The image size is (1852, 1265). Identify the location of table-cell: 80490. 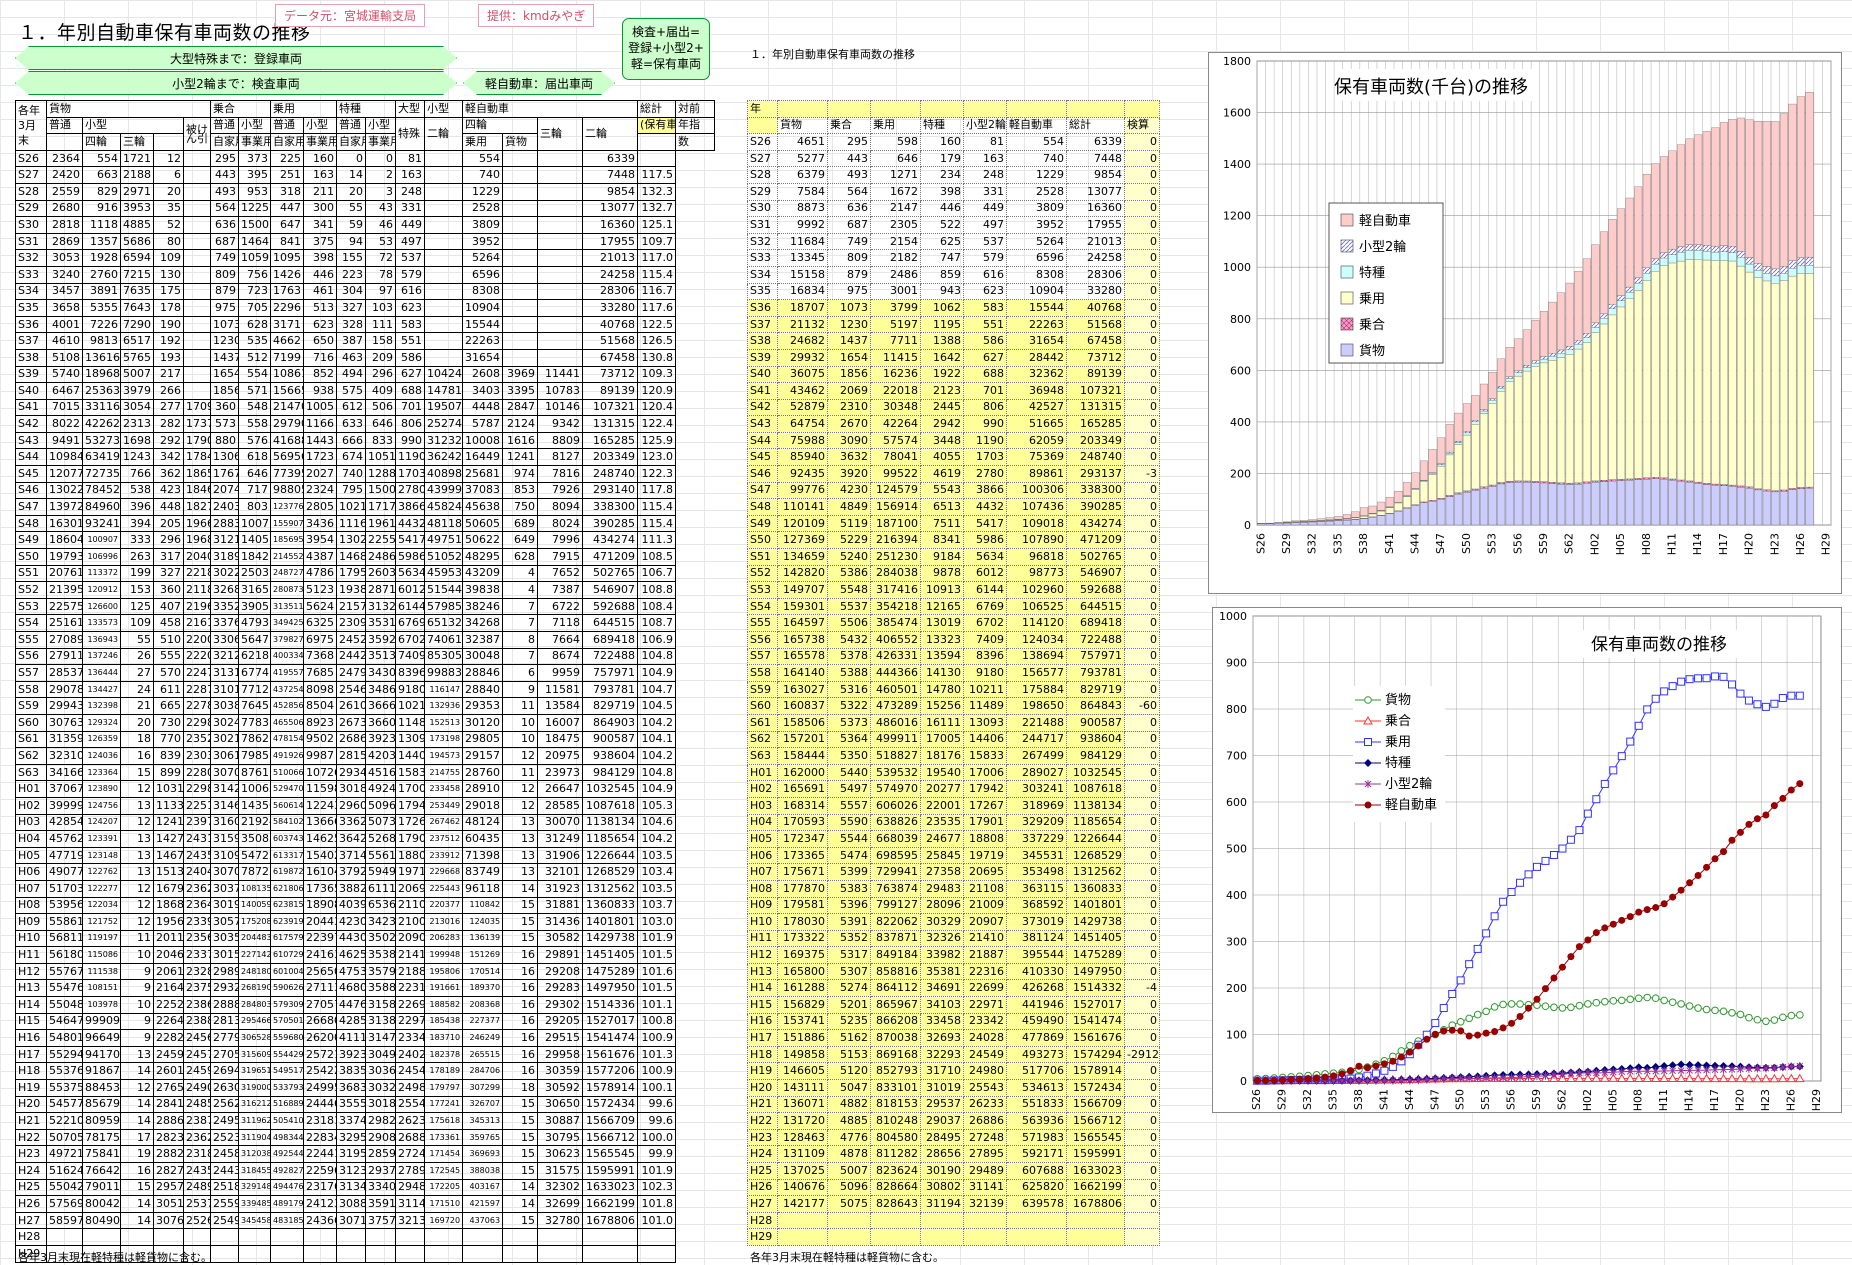
(101, 1220).